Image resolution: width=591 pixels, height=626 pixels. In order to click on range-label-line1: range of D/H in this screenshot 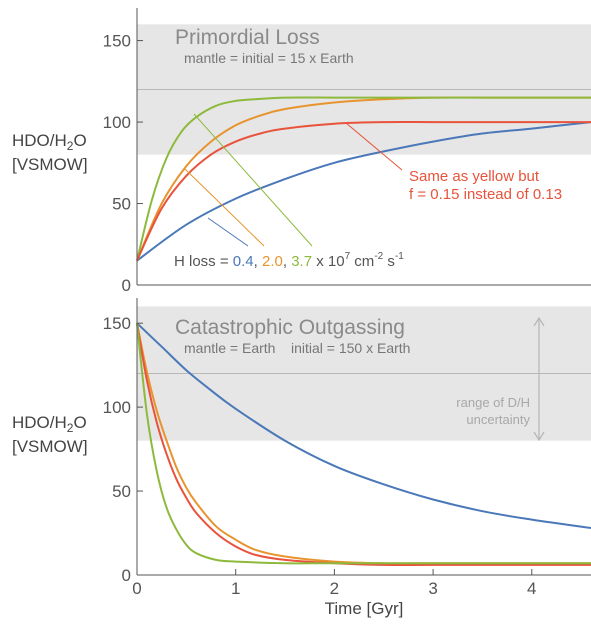, I will do `click(493, 402)`.